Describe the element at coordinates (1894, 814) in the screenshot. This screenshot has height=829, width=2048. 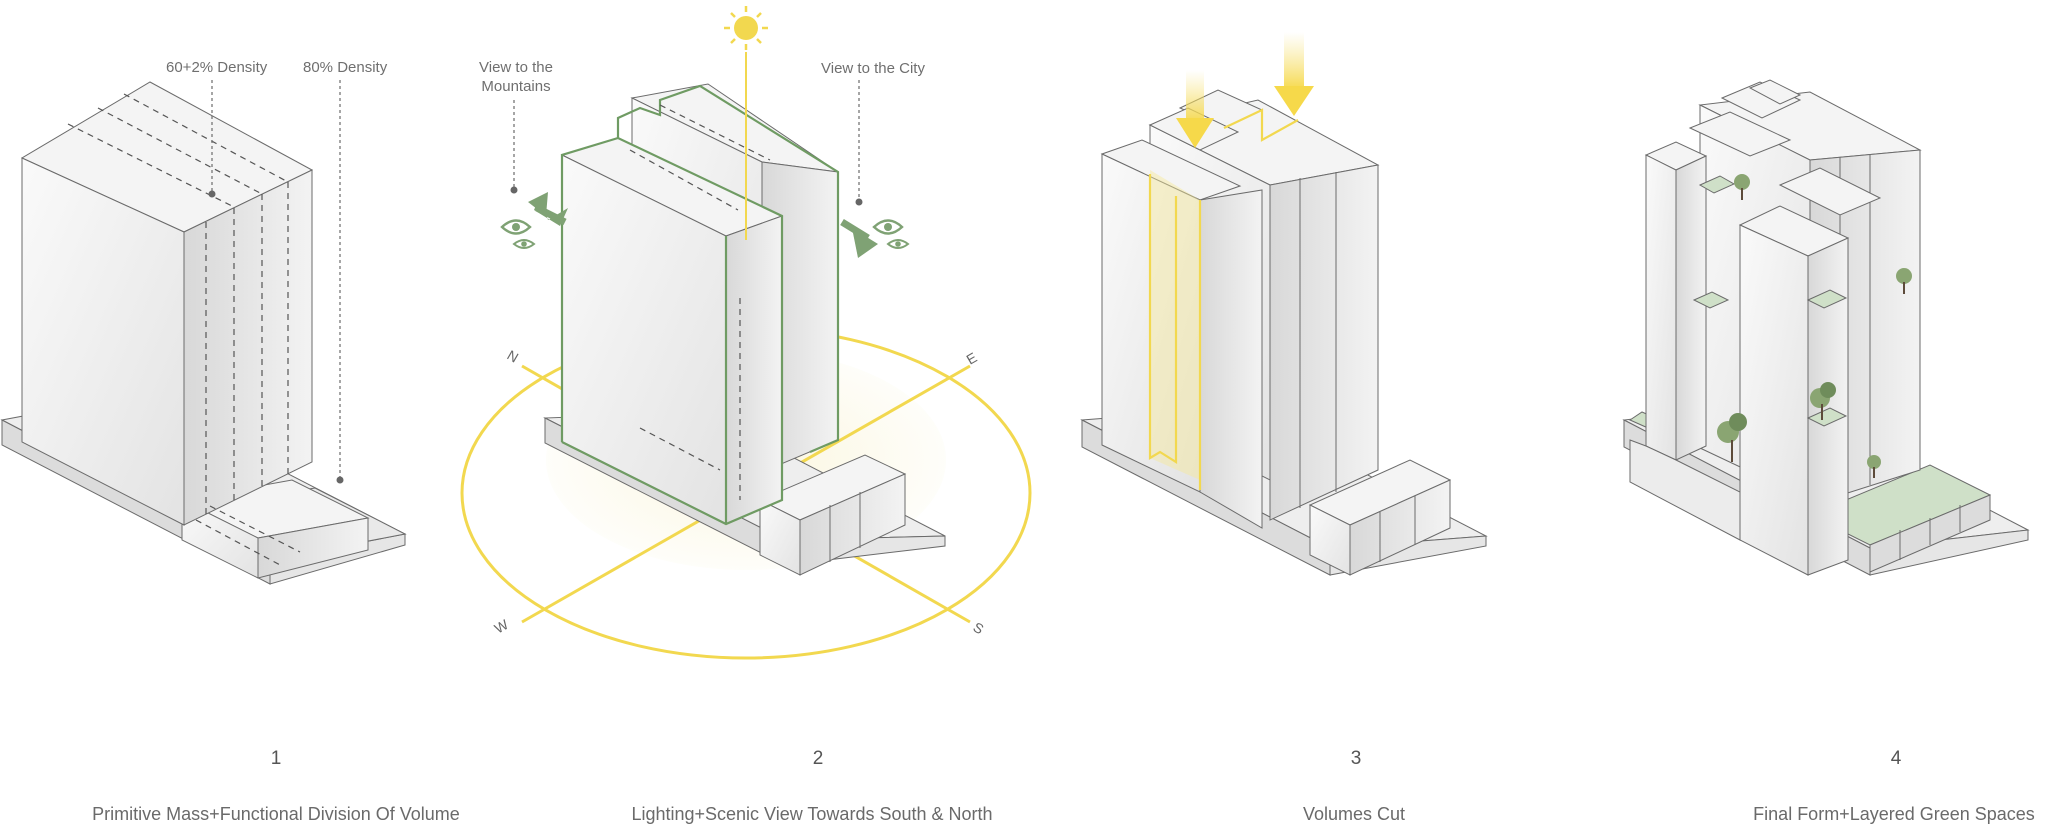
I see `panel-4-caption: Final Form+Layered Green Spaces` at that location.